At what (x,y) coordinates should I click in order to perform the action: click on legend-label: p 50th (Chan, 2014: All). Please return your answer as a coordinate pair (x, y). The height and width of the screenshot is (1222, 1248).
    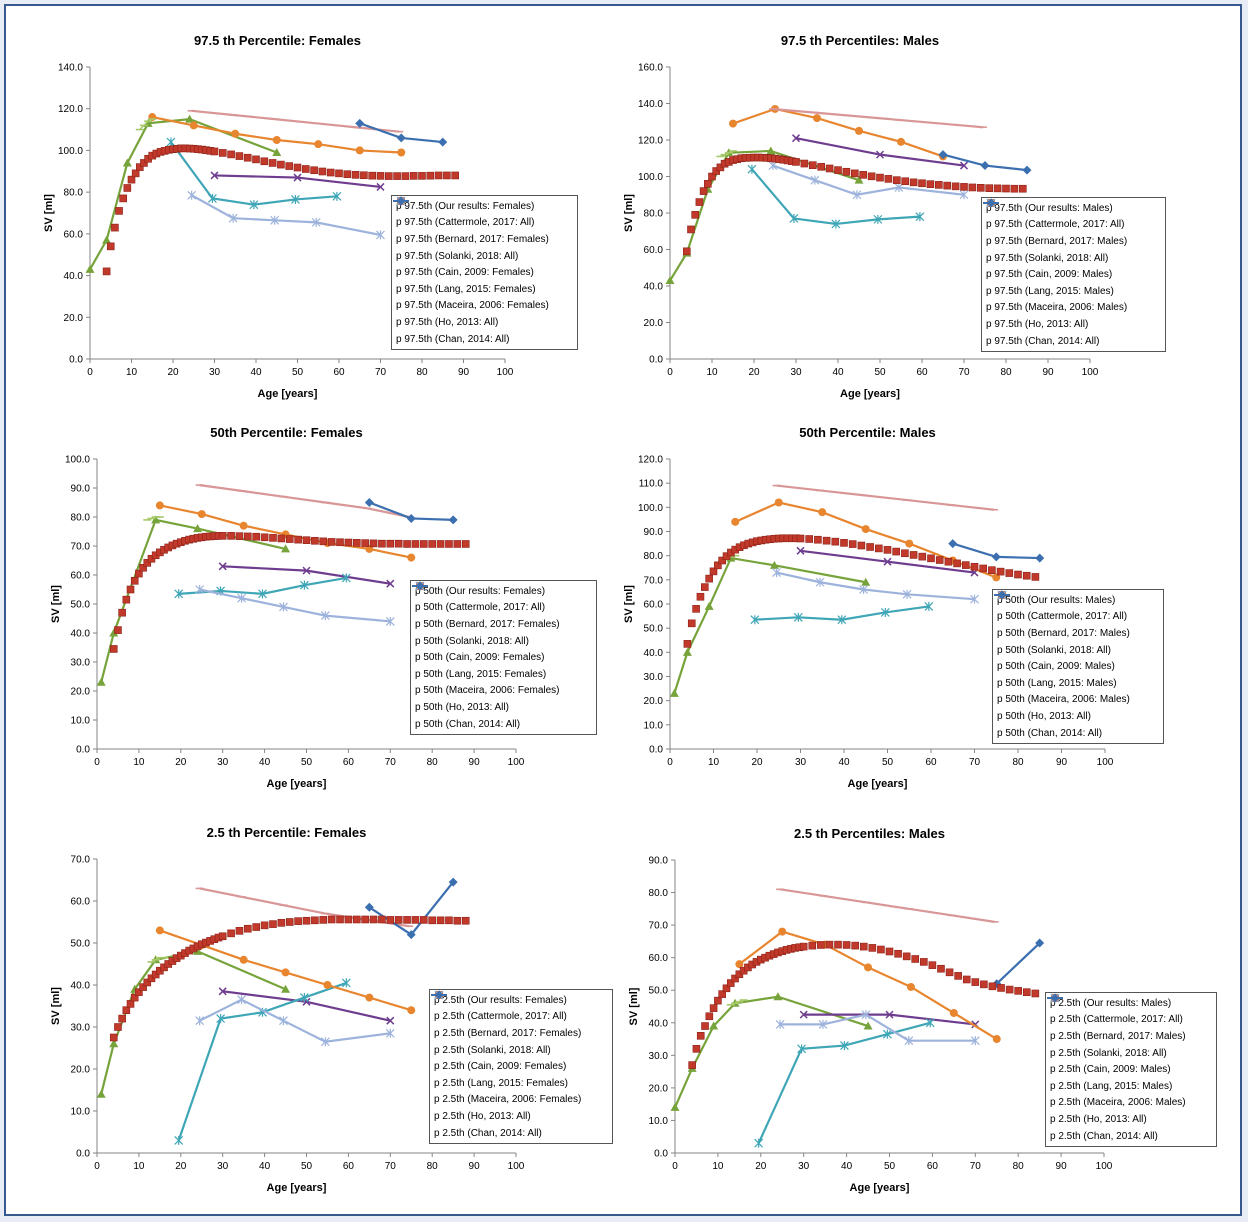
    Looking at the image, I should click on (1050, 733).